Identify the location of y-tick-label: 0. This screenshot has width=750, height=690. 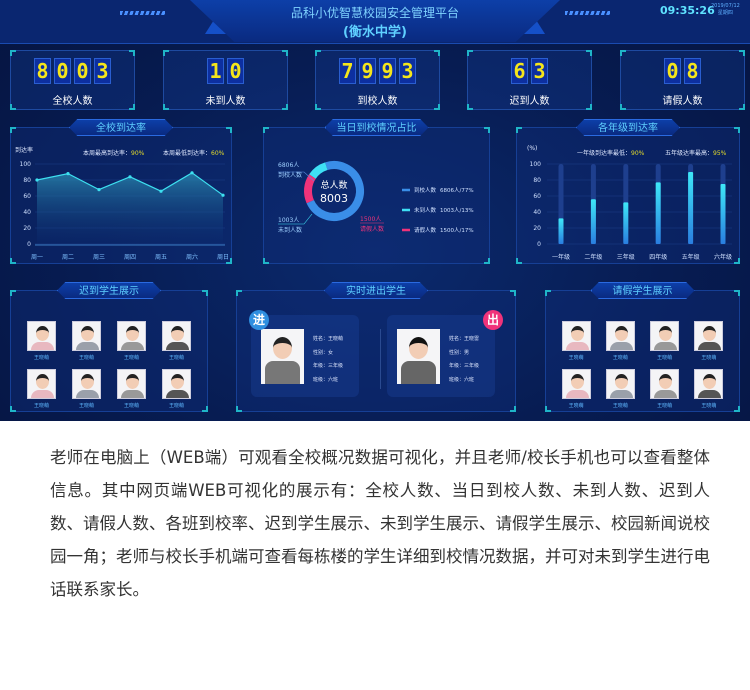
(539, 244).